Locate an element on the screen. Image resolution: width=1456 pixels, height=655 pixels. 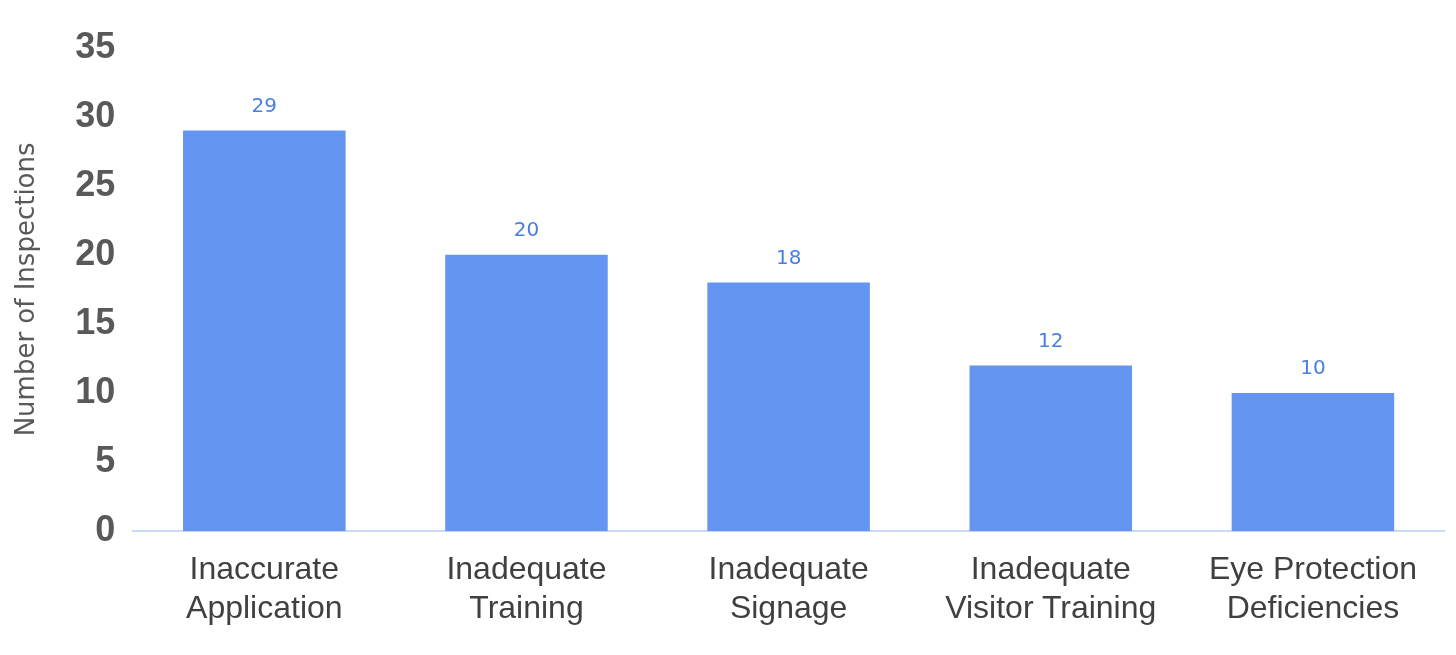
data-label: 10 is located at coordinates (1313, 367).